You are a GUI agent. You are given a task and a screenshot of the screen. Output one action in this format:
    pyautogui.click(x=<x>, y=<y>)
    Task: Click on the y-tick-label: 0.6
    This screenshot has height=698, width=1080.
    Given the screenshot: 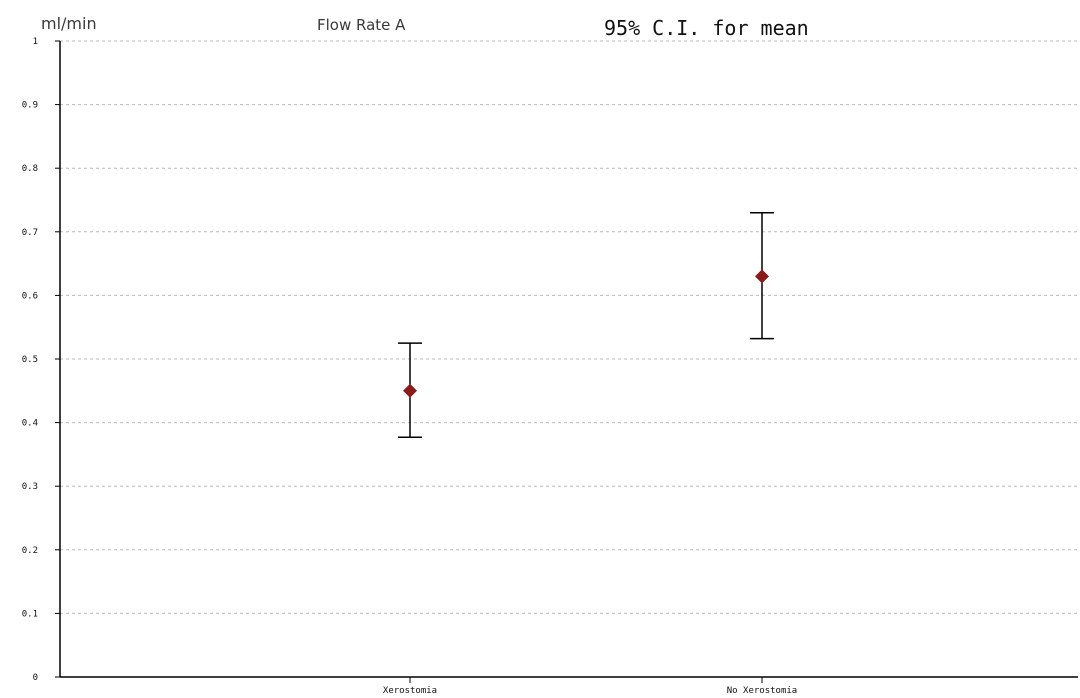 What is the action you would take?
    pyautogui.click(x=30, y=296)
    